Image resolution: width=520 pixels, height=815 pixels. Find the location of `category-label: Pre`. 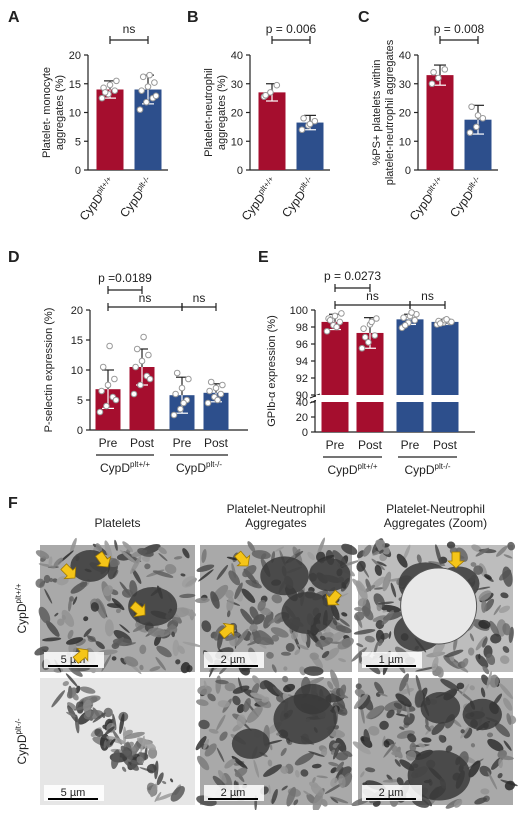

category-label: Pre is located at coordinates (335, 445).